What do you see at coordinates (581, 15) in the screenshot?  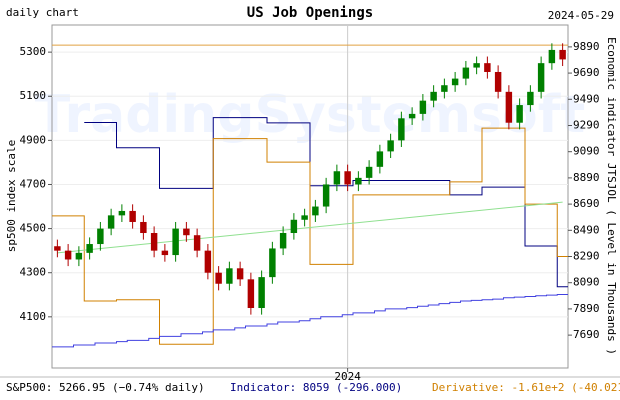 I see `date-label: 2024-05-29` at bounding box center [581, 15].